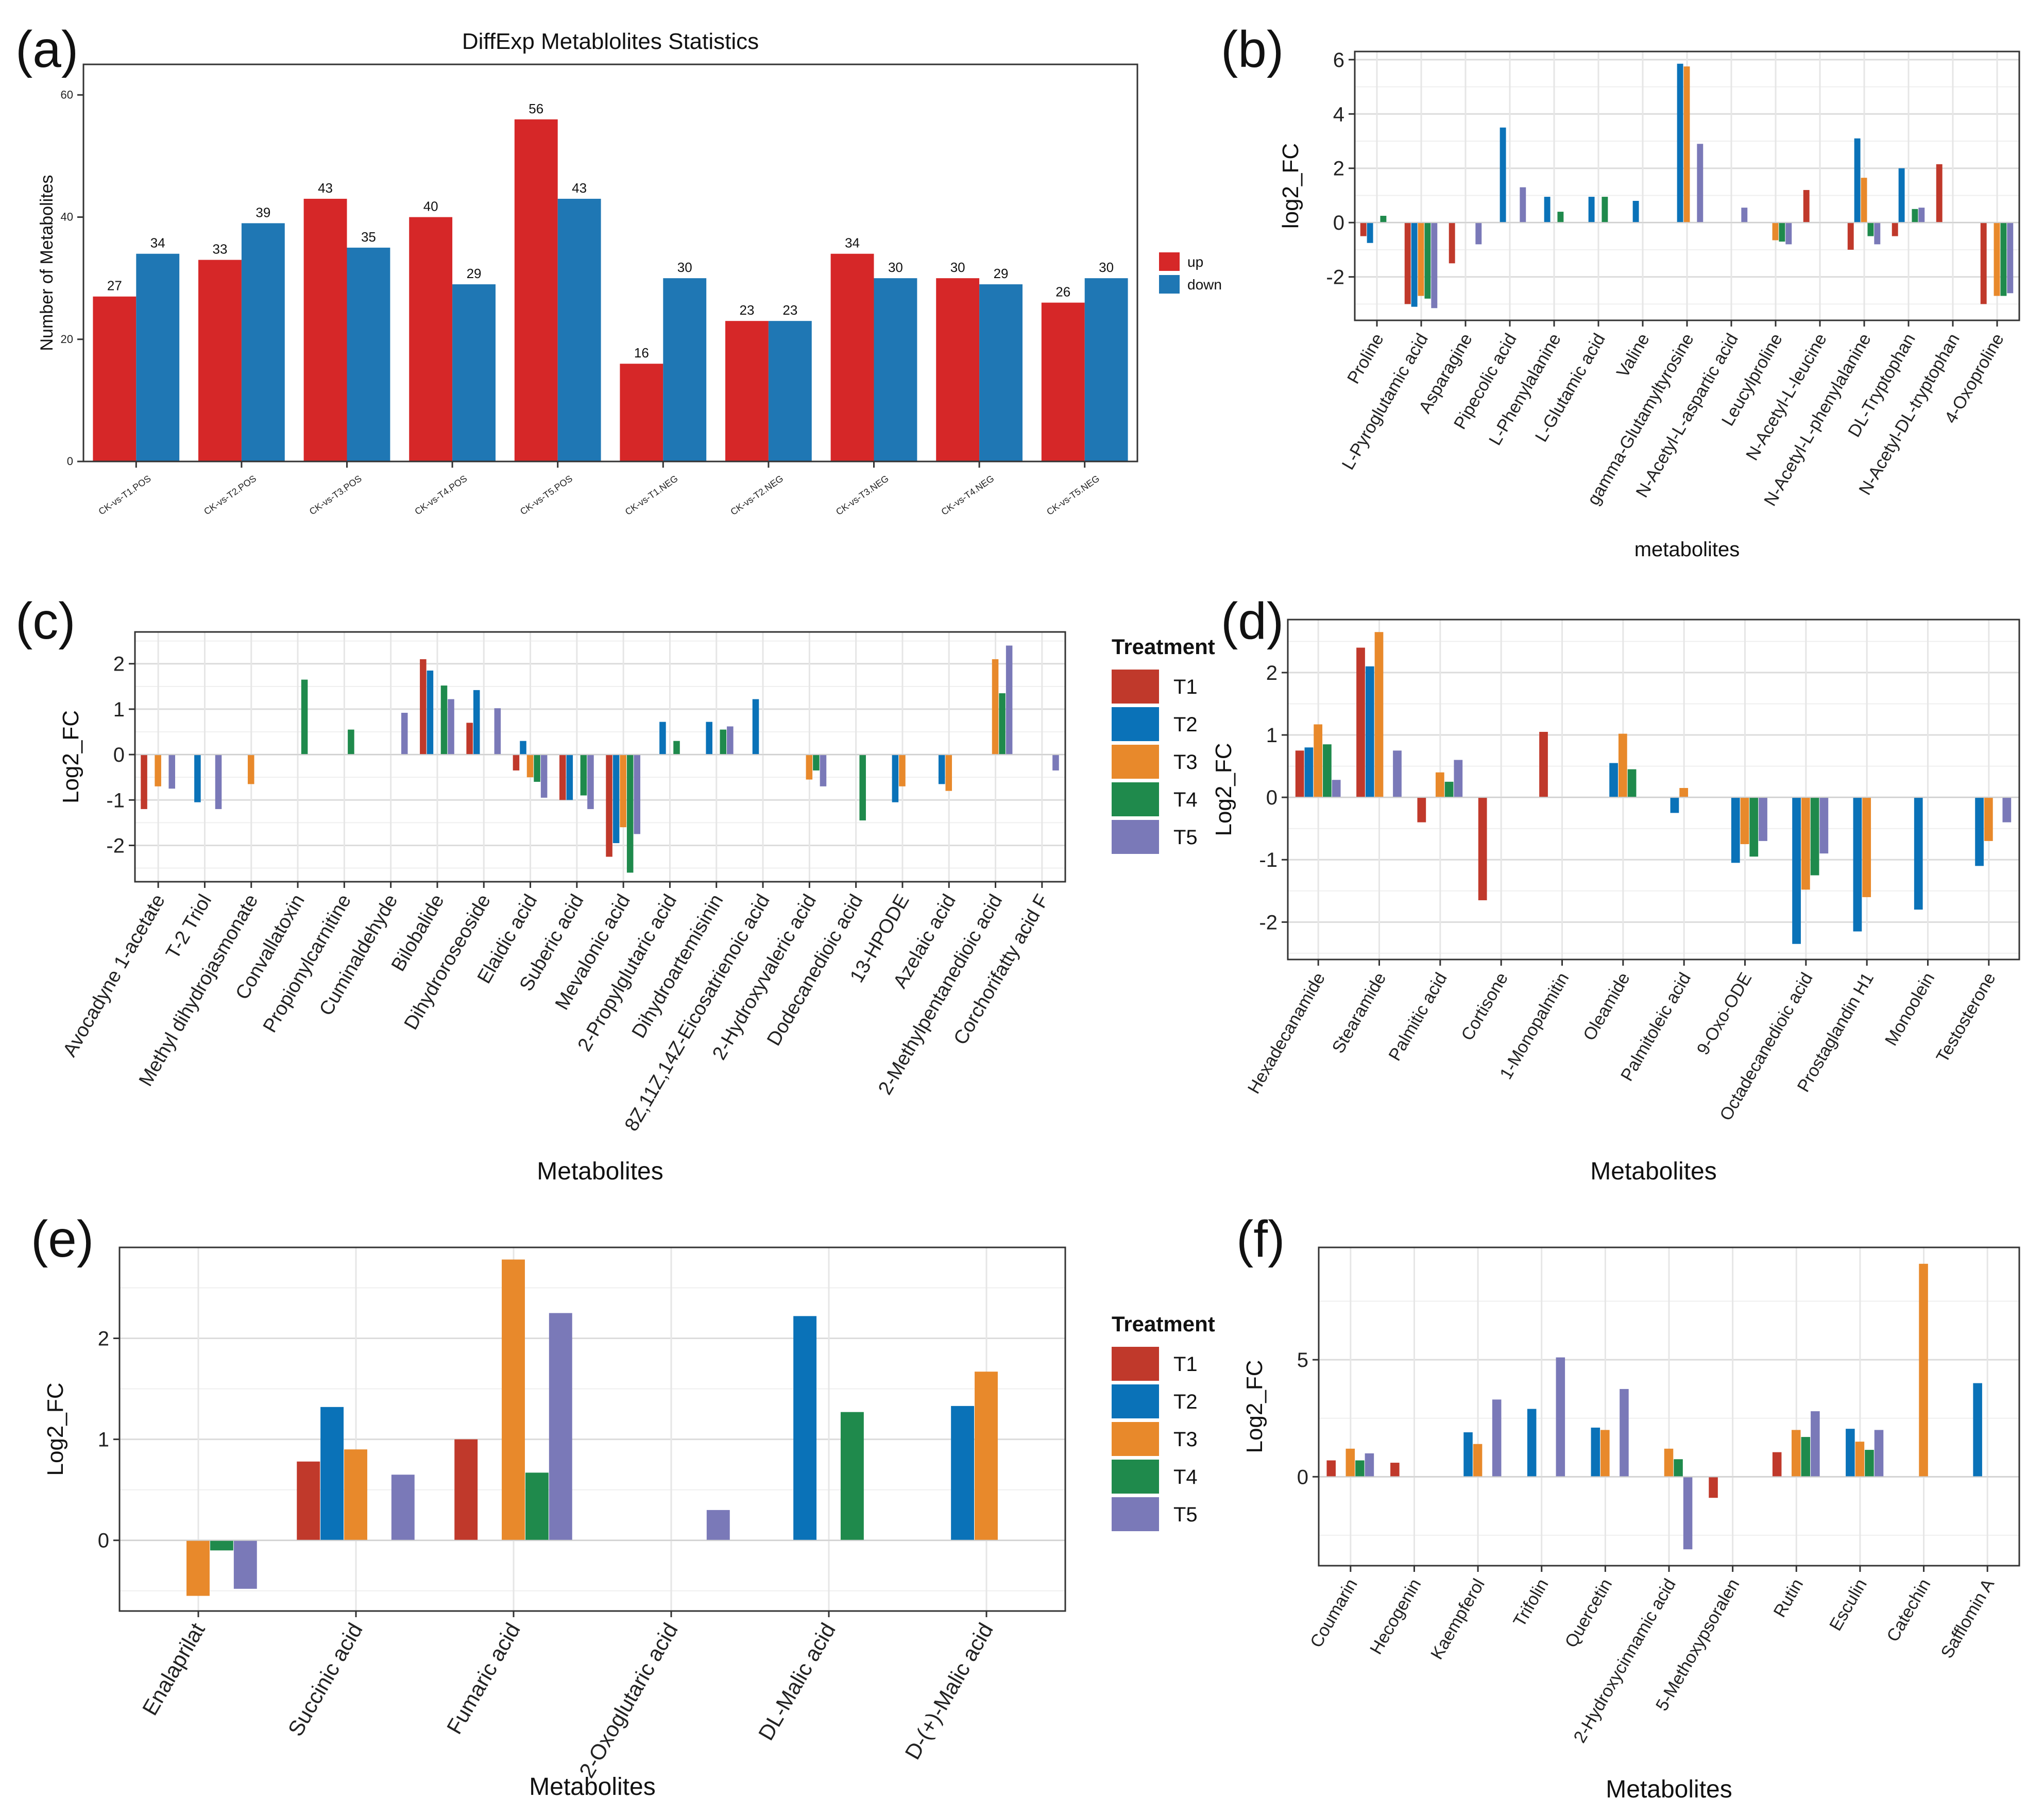  What do you see at coordinates (62, 1239) in the screenshot?
I see `panel-tag: (e)` at bounding box center [62, 1239].